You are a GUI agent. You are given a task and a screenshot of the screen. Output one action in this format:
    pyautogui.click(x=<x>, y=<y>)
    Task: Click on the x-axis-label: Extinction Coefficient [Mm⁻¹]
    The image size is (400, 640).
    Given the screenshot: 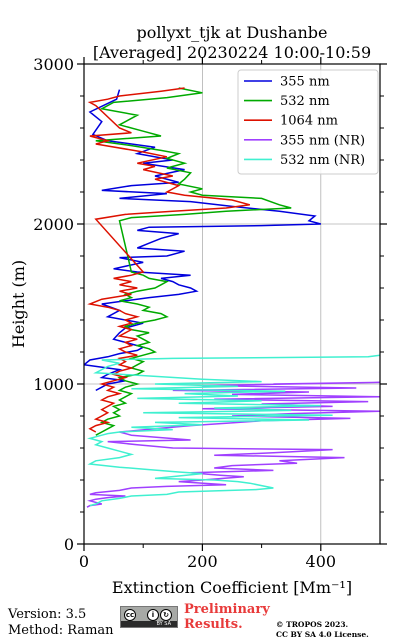 What is the action you would take?
    pyautogui.click(x=232, y=587)
    